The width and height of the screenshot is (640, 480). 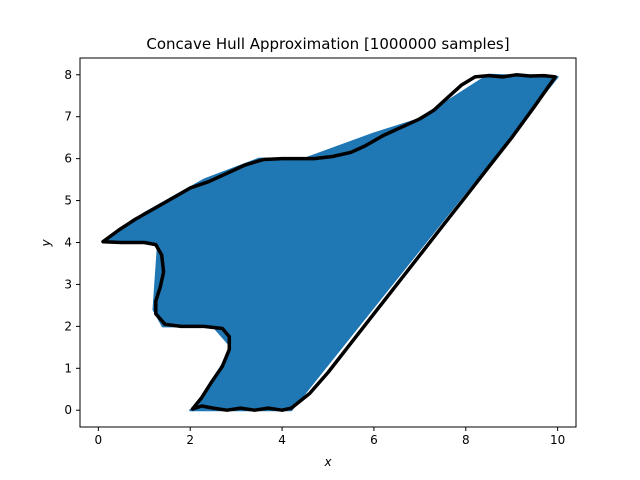 I want to click on x-tick-label: 4, so click(x=282, y=440).